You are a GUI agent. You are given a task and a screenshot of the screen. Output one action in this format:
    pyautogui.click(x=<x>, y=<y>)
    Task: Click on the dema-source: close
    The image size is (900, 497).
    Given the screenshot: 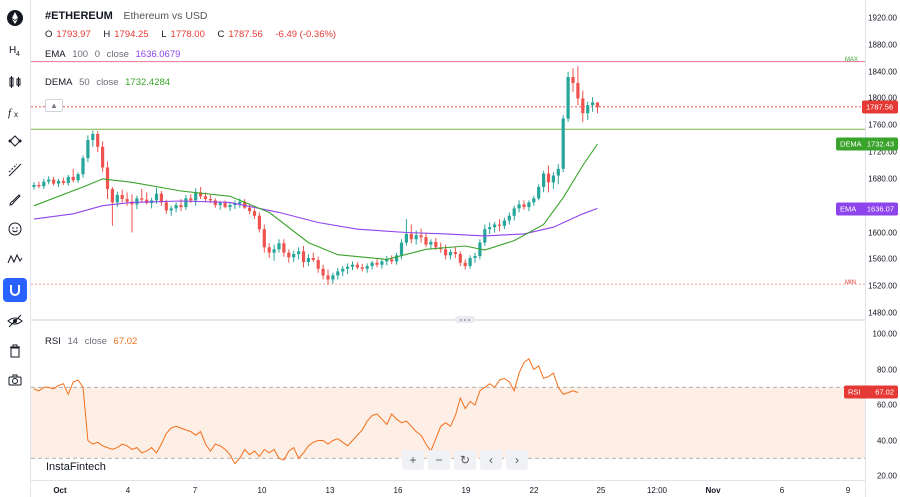 What is the action you would take?
    pyautogui.click(x=107, y=82)
    